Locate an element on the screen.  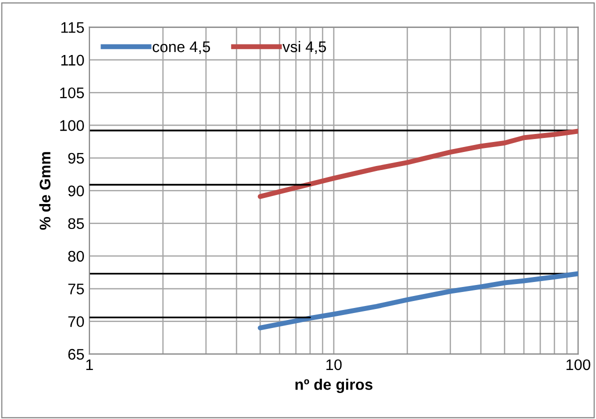
x-axis-title: nº de giros is located at coordinates (333, 386).